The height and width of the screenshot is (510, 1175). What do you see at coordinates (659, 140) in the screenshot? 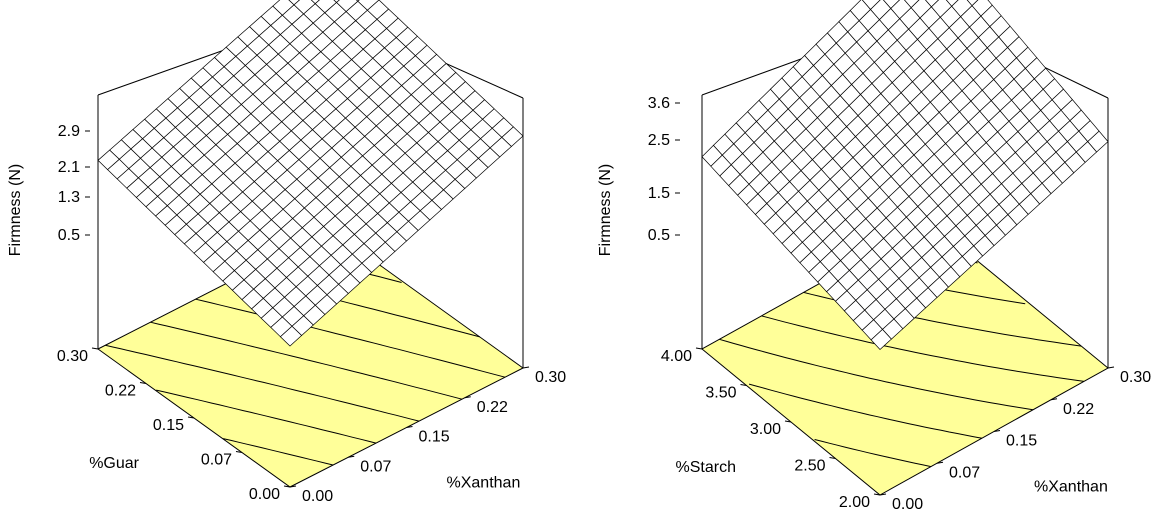
I see `z-tick-label: 2.5` at bounding box center [659, 140].